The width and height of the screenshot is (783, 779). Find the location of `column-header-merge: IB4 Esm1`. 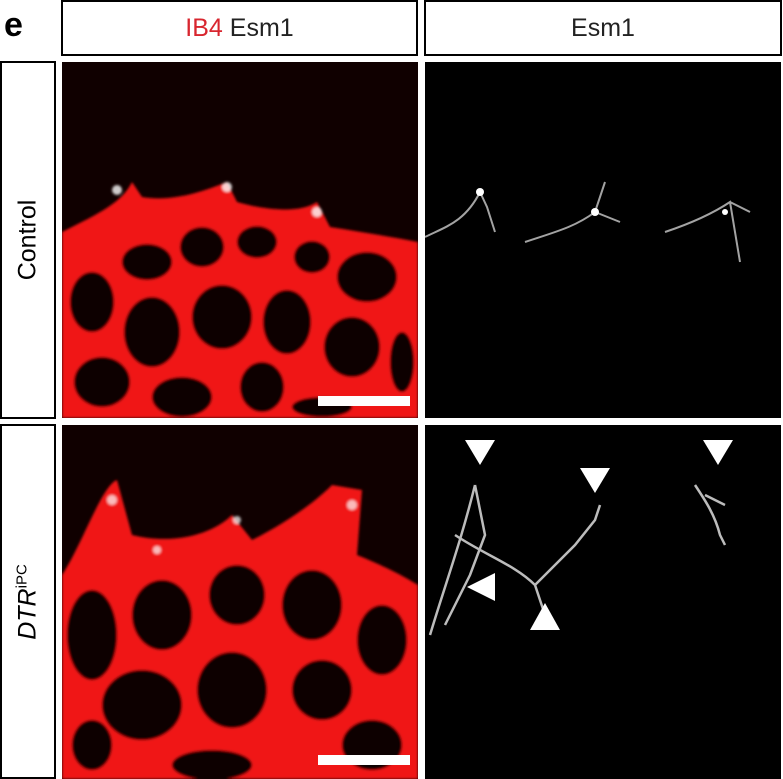

column-header-merge: IB4 Esm1 is located at coordinates (239, 28).